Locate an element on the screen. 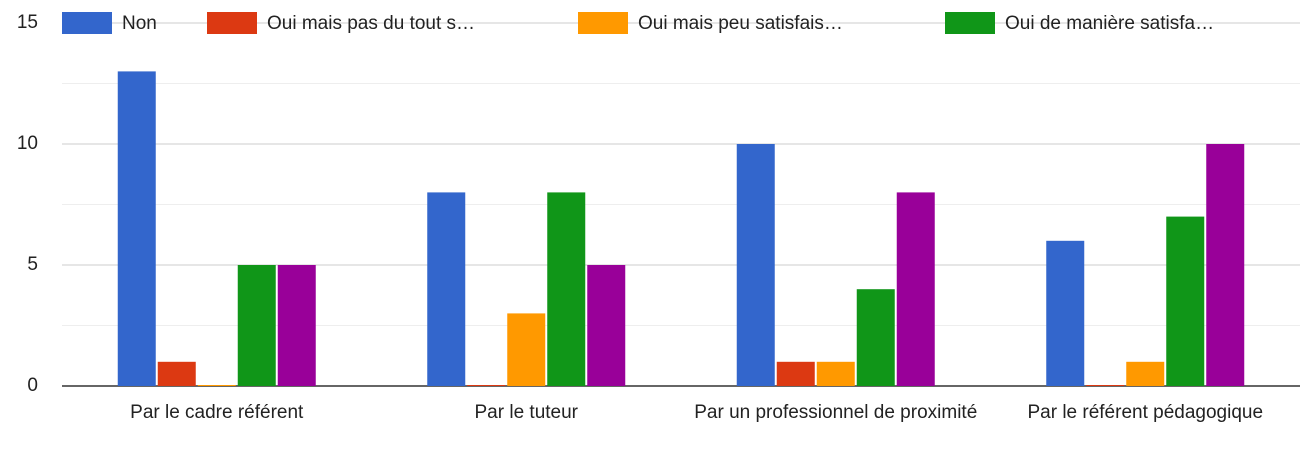 The height and width of the screenshot is (463, 1311). y-tick-label: 0 is located at coordinates (32, 385).